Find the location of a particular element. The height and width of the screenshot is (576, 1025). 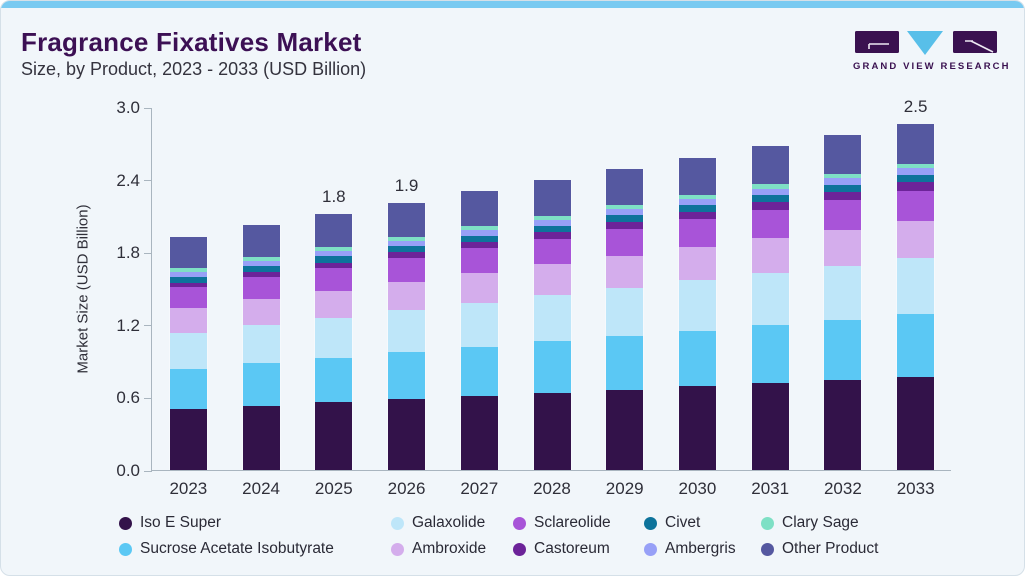

bar-segment-castoreum-2025 is located at coordinates (334, 265).